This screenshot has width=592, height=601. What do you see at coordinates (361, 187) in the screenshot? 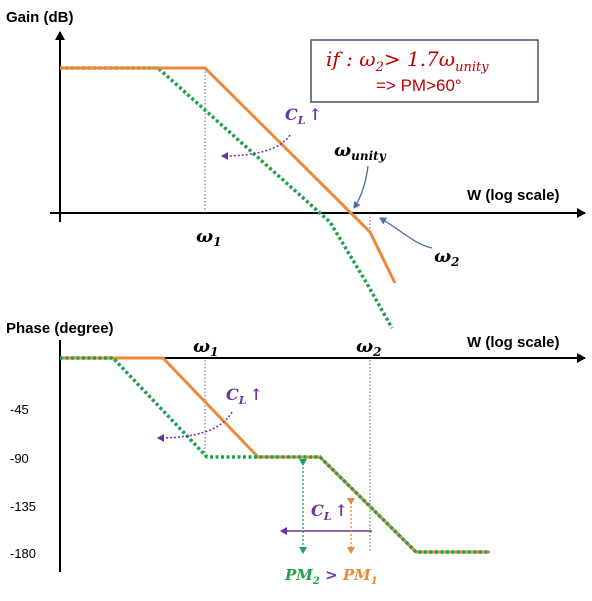
I see `omega-unity-pointer` at bounding box center [361, 187].